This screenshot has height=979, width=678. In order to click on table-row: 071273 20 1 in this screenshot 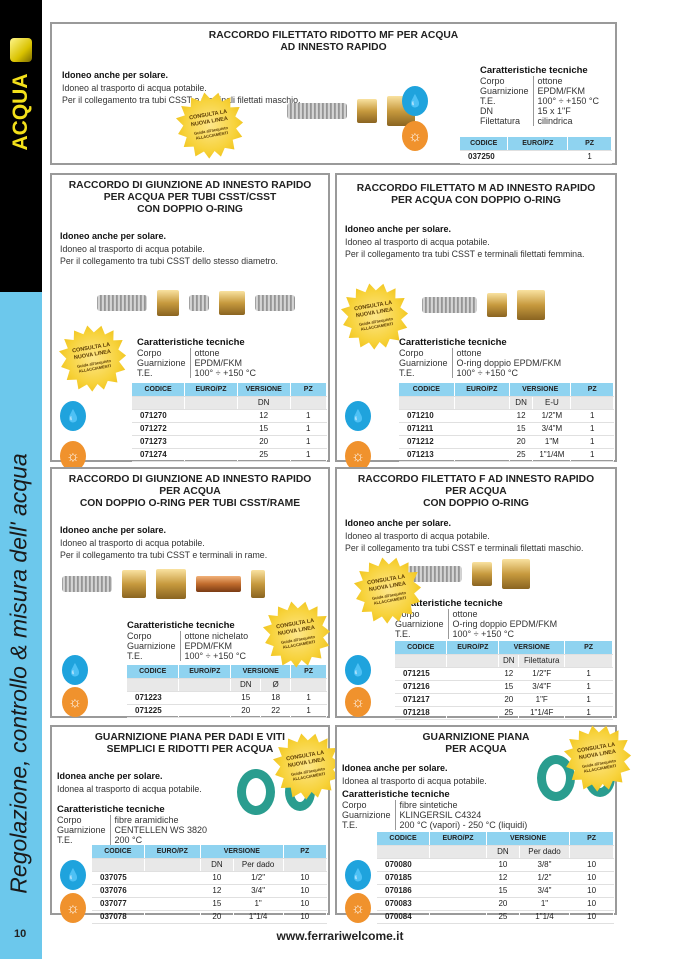, I will do `click(230, 442)`.